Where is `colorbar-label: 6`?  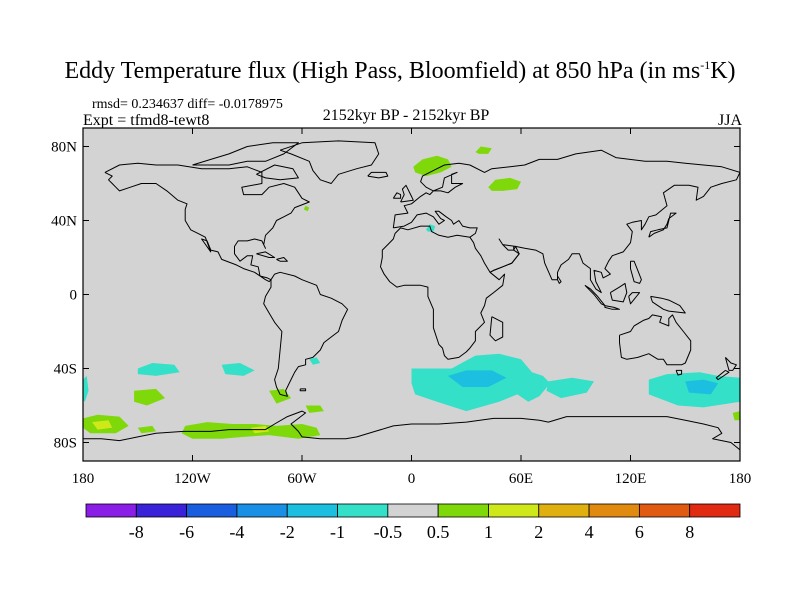
colorbar-label: 6 is located at coordinates (639, 532).